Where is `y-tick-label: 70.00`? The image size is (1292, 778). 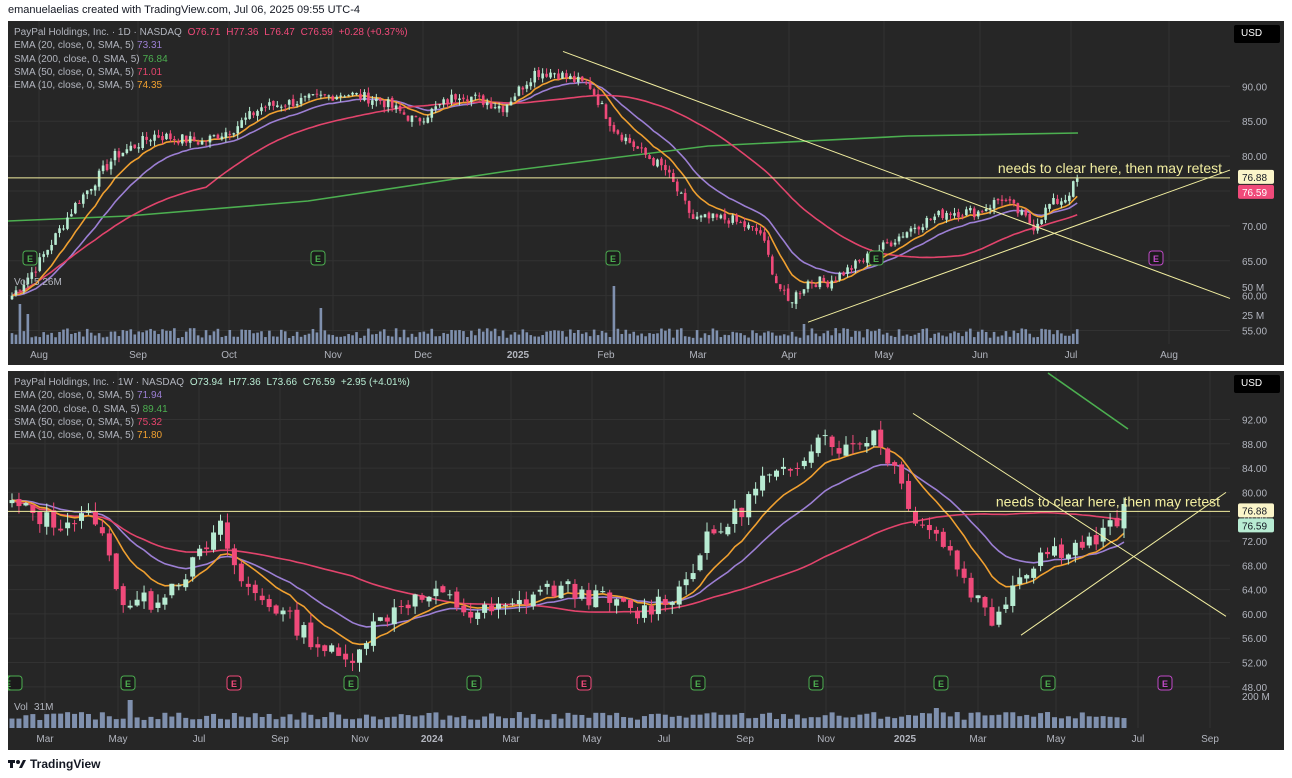 y-tick-label: 70.00 is located at coordinates (1254, 227).